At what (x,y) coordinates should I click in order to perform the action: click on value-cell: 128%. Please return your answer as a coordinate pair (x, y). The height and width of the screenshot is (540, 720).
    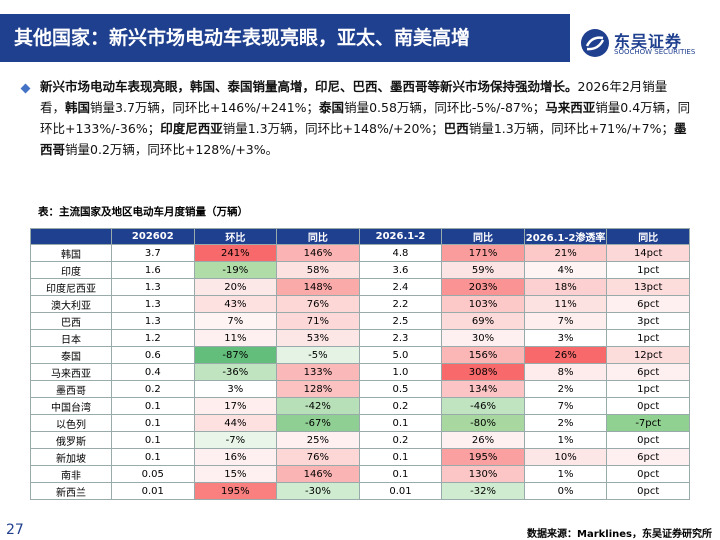
    Looking at the image, I should click on (318, 389).